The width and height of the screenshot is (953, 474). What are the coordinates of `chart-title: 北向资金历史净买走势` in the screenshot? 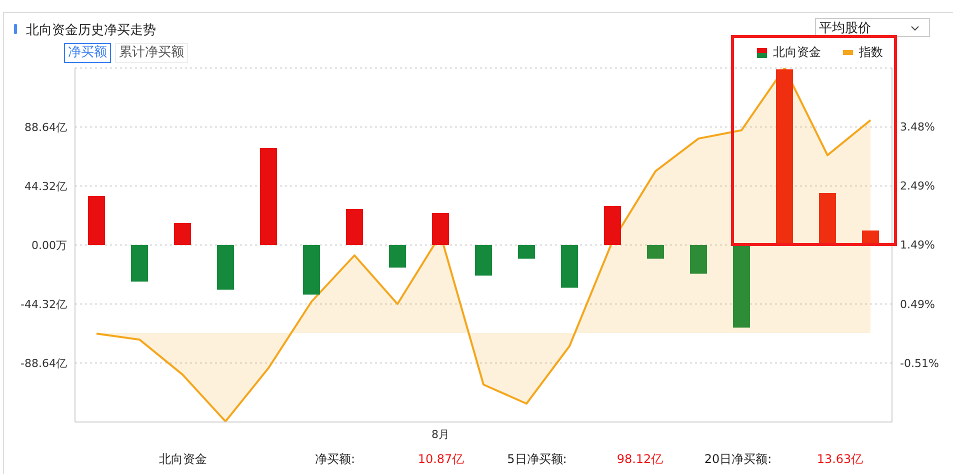 It's located at (91, 30).